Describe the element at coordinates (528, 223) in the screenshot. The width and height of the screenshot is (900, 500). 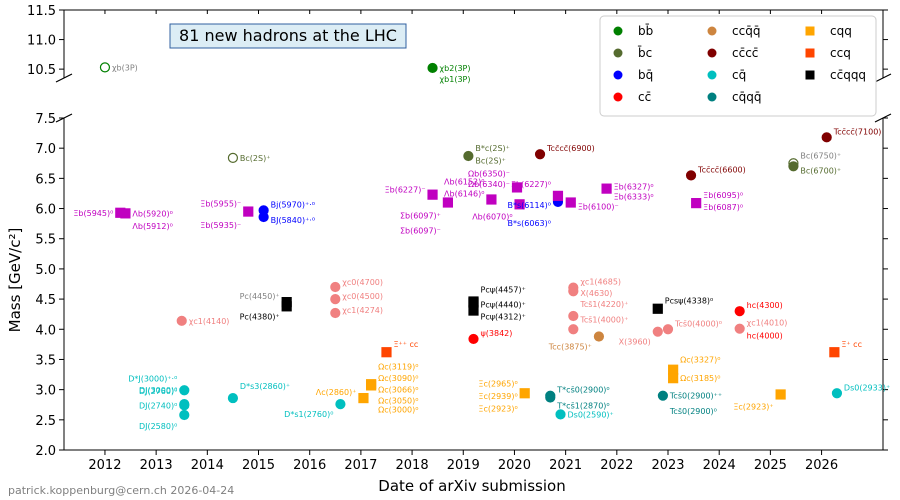
I see `point-label: B*s(6063)⁰` at that location.